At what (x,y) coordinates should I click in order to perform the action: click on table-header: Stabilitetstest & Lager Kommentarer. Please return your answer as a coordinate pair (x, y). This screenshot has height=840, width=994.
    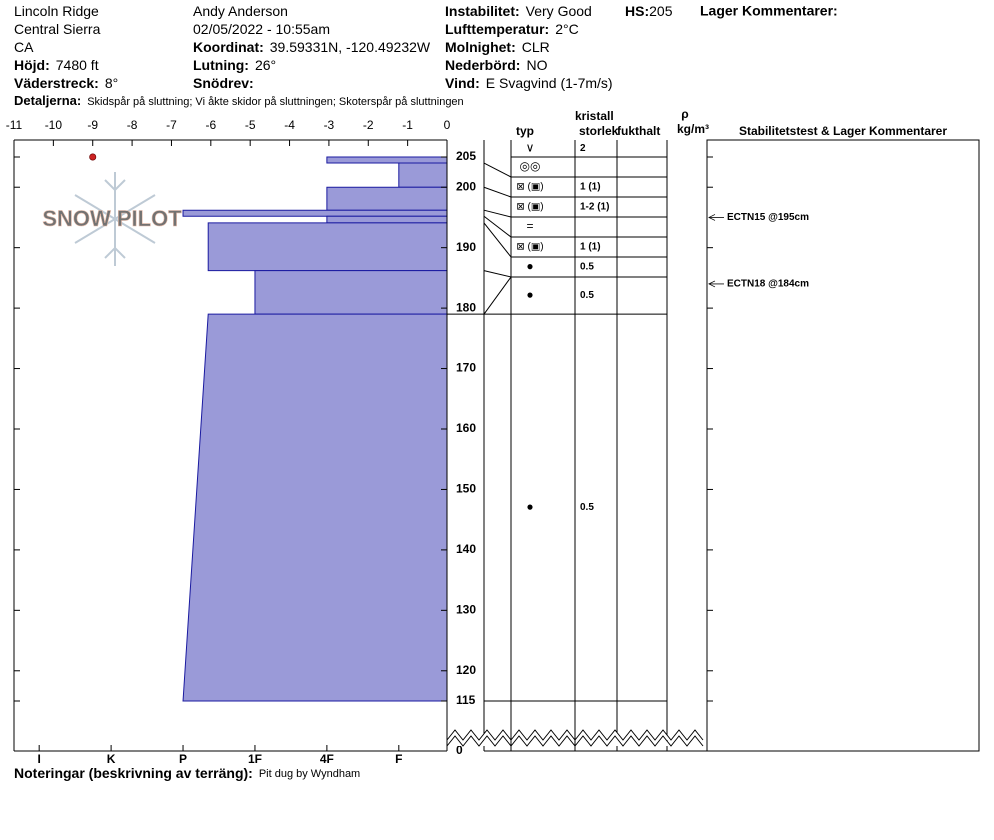
    Looking at the image, I should click on (843, 131).